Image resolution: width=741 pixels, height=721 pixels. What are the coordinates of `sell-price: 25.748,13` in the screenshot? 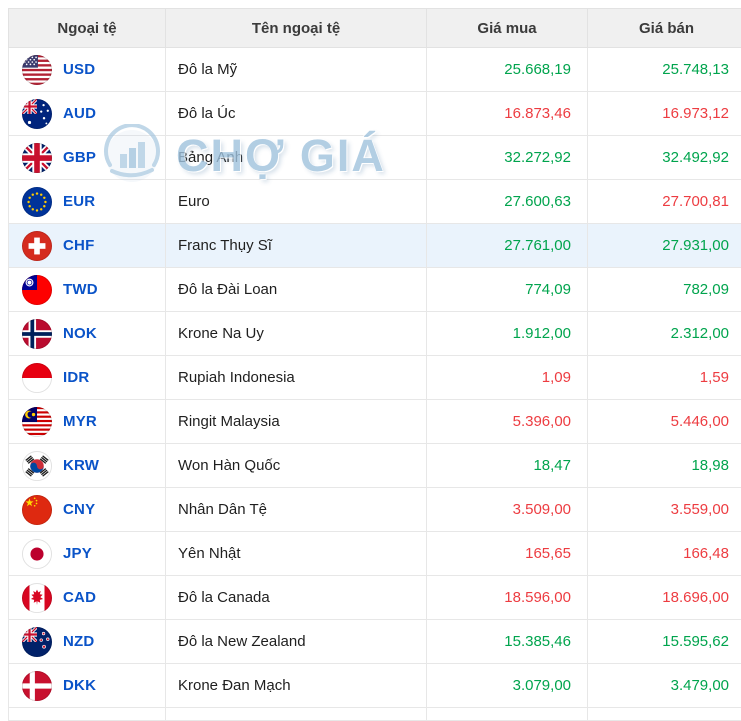 It's located at (664, 70).